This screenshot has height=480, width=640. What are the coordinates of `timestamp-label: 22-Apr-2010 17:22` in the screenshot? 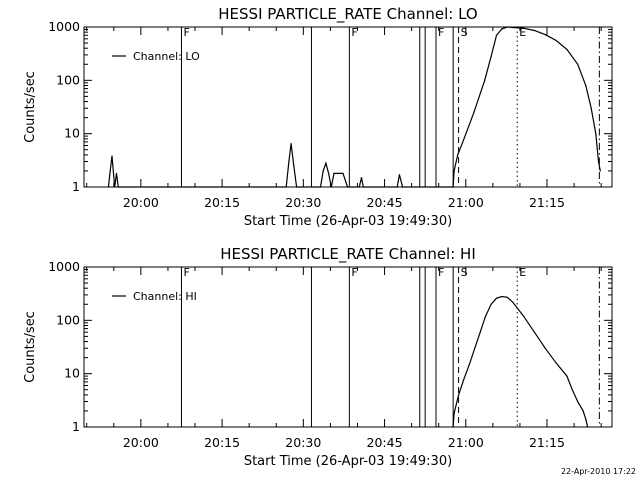 It's located at (598, 471).